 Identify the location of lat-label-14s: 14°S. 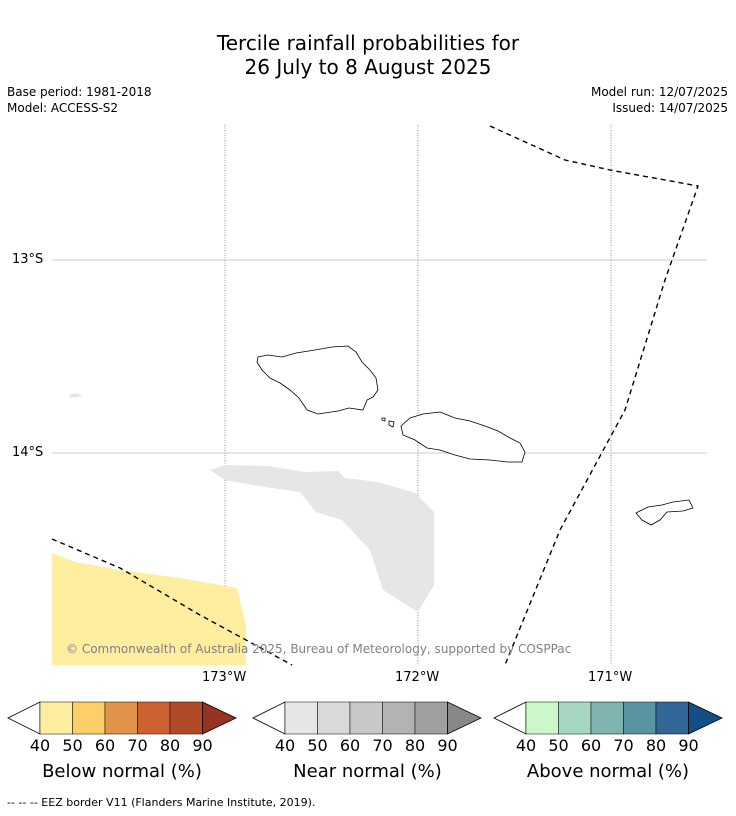
(28, 452).